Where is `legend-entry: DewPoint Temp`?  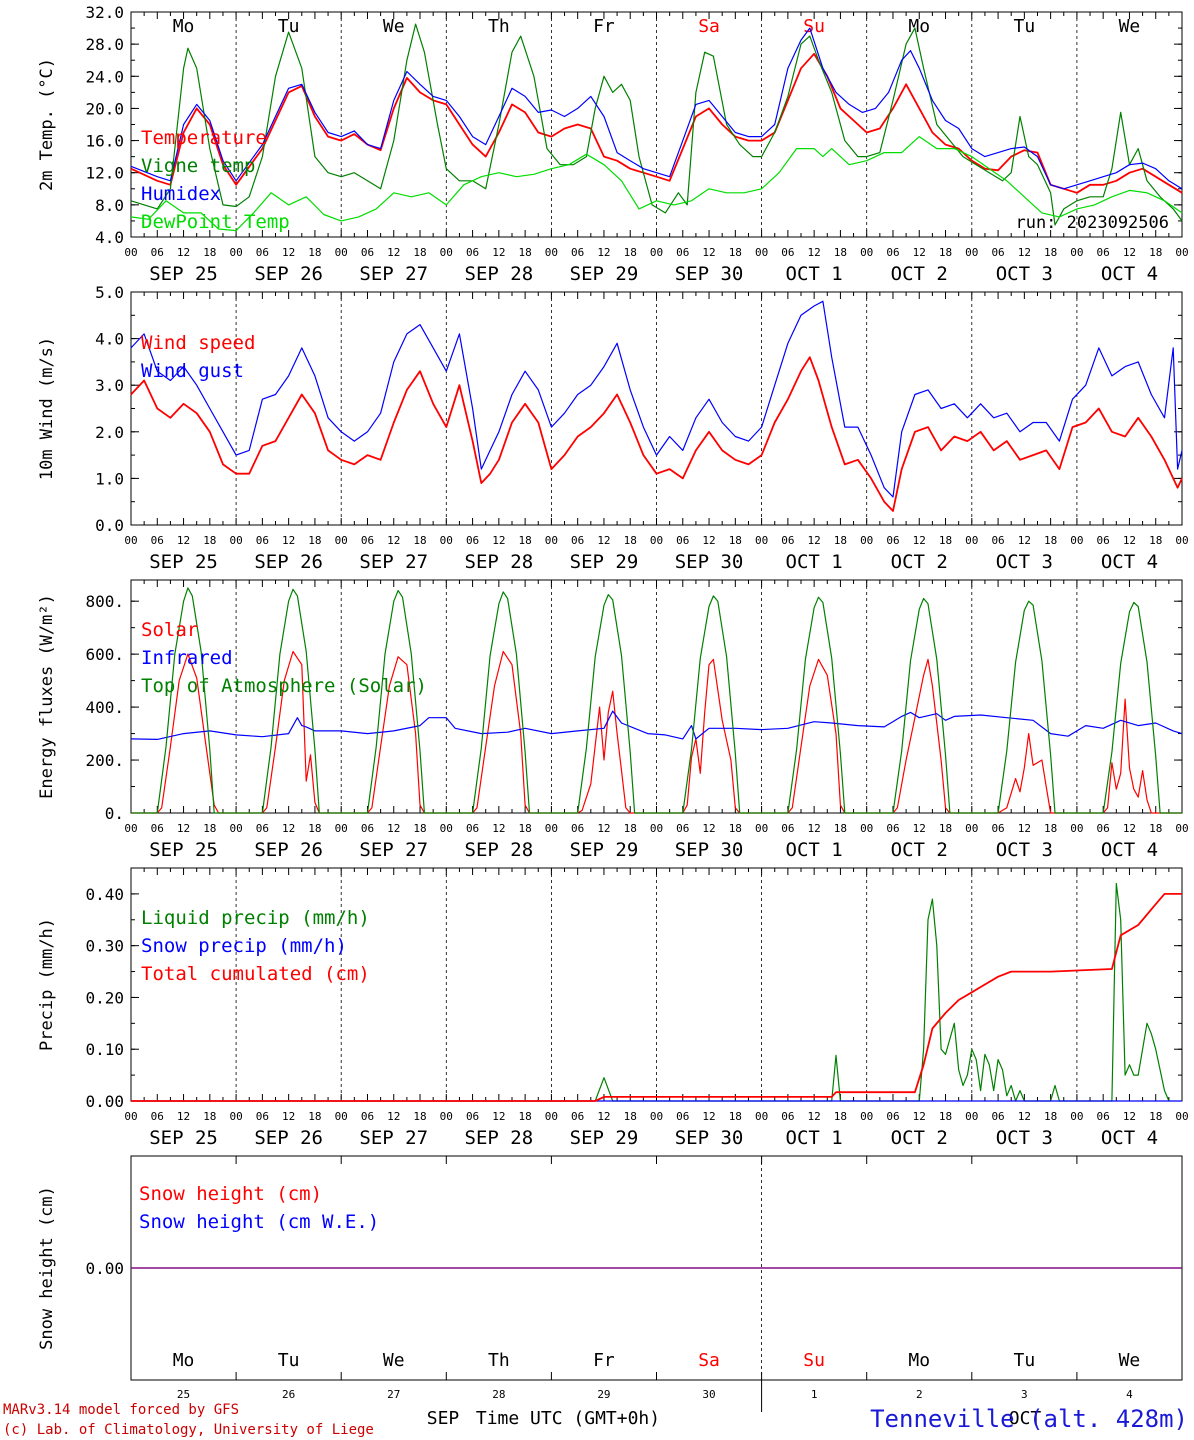
legend-entry: DewPoint Temp is located at coordinates (215, 222).